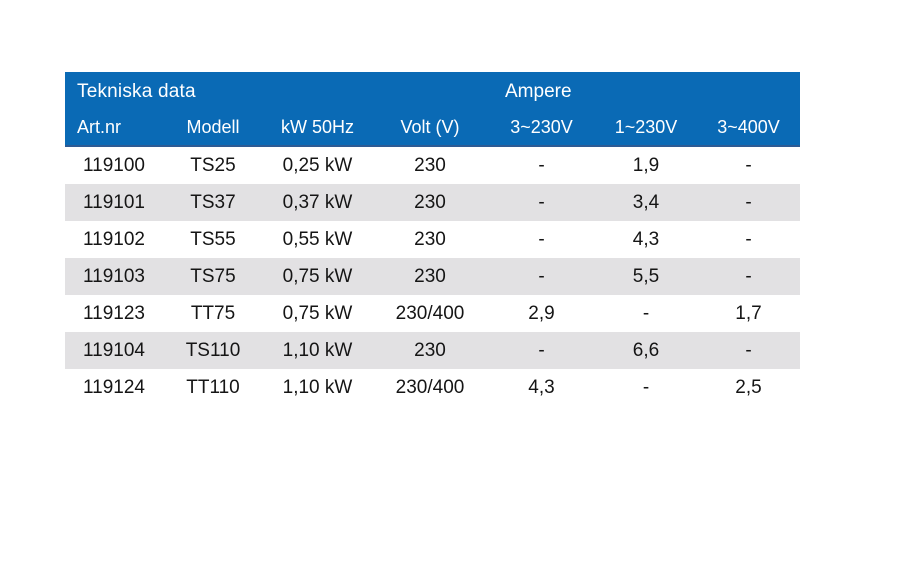 This screenshot has width=908, height=580. I want to click on table-title: Tekniska data, so click(136, 91).